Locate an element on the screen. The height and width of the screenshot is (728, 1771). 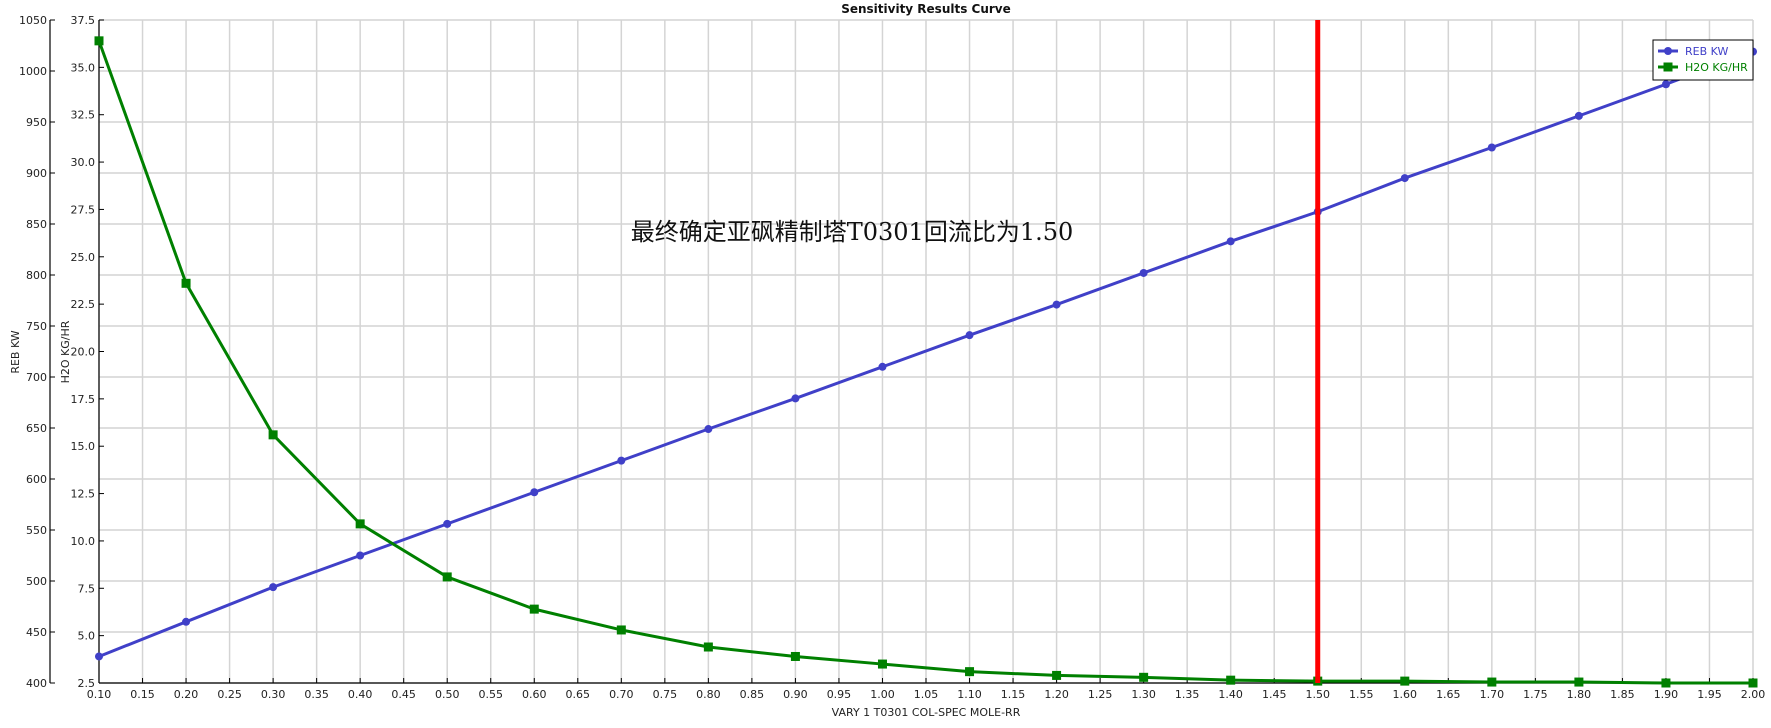
x-tick-label: 1.05 is located at coordinates (926, 694).